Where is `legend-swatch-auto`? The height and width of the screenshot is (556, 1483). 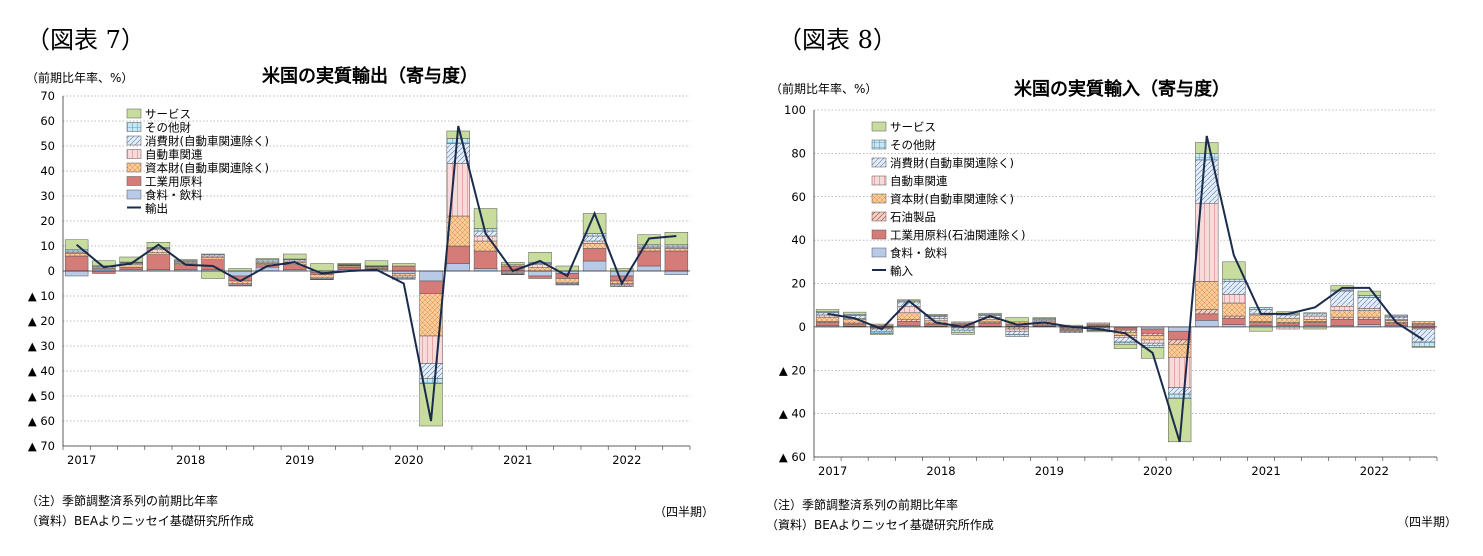
legend-swatch-auto is located at coordinates (134, 154).